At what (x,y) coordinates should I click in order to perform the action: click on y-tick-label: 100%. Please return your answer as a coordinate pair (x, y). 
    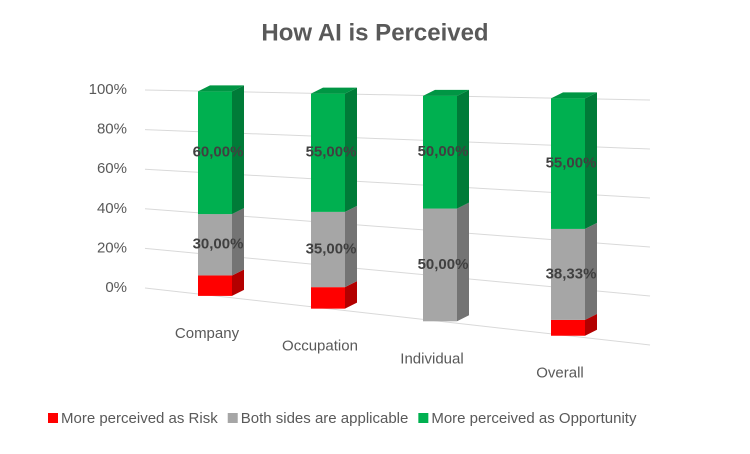
    Looking at the image, I should click on (108, 89).